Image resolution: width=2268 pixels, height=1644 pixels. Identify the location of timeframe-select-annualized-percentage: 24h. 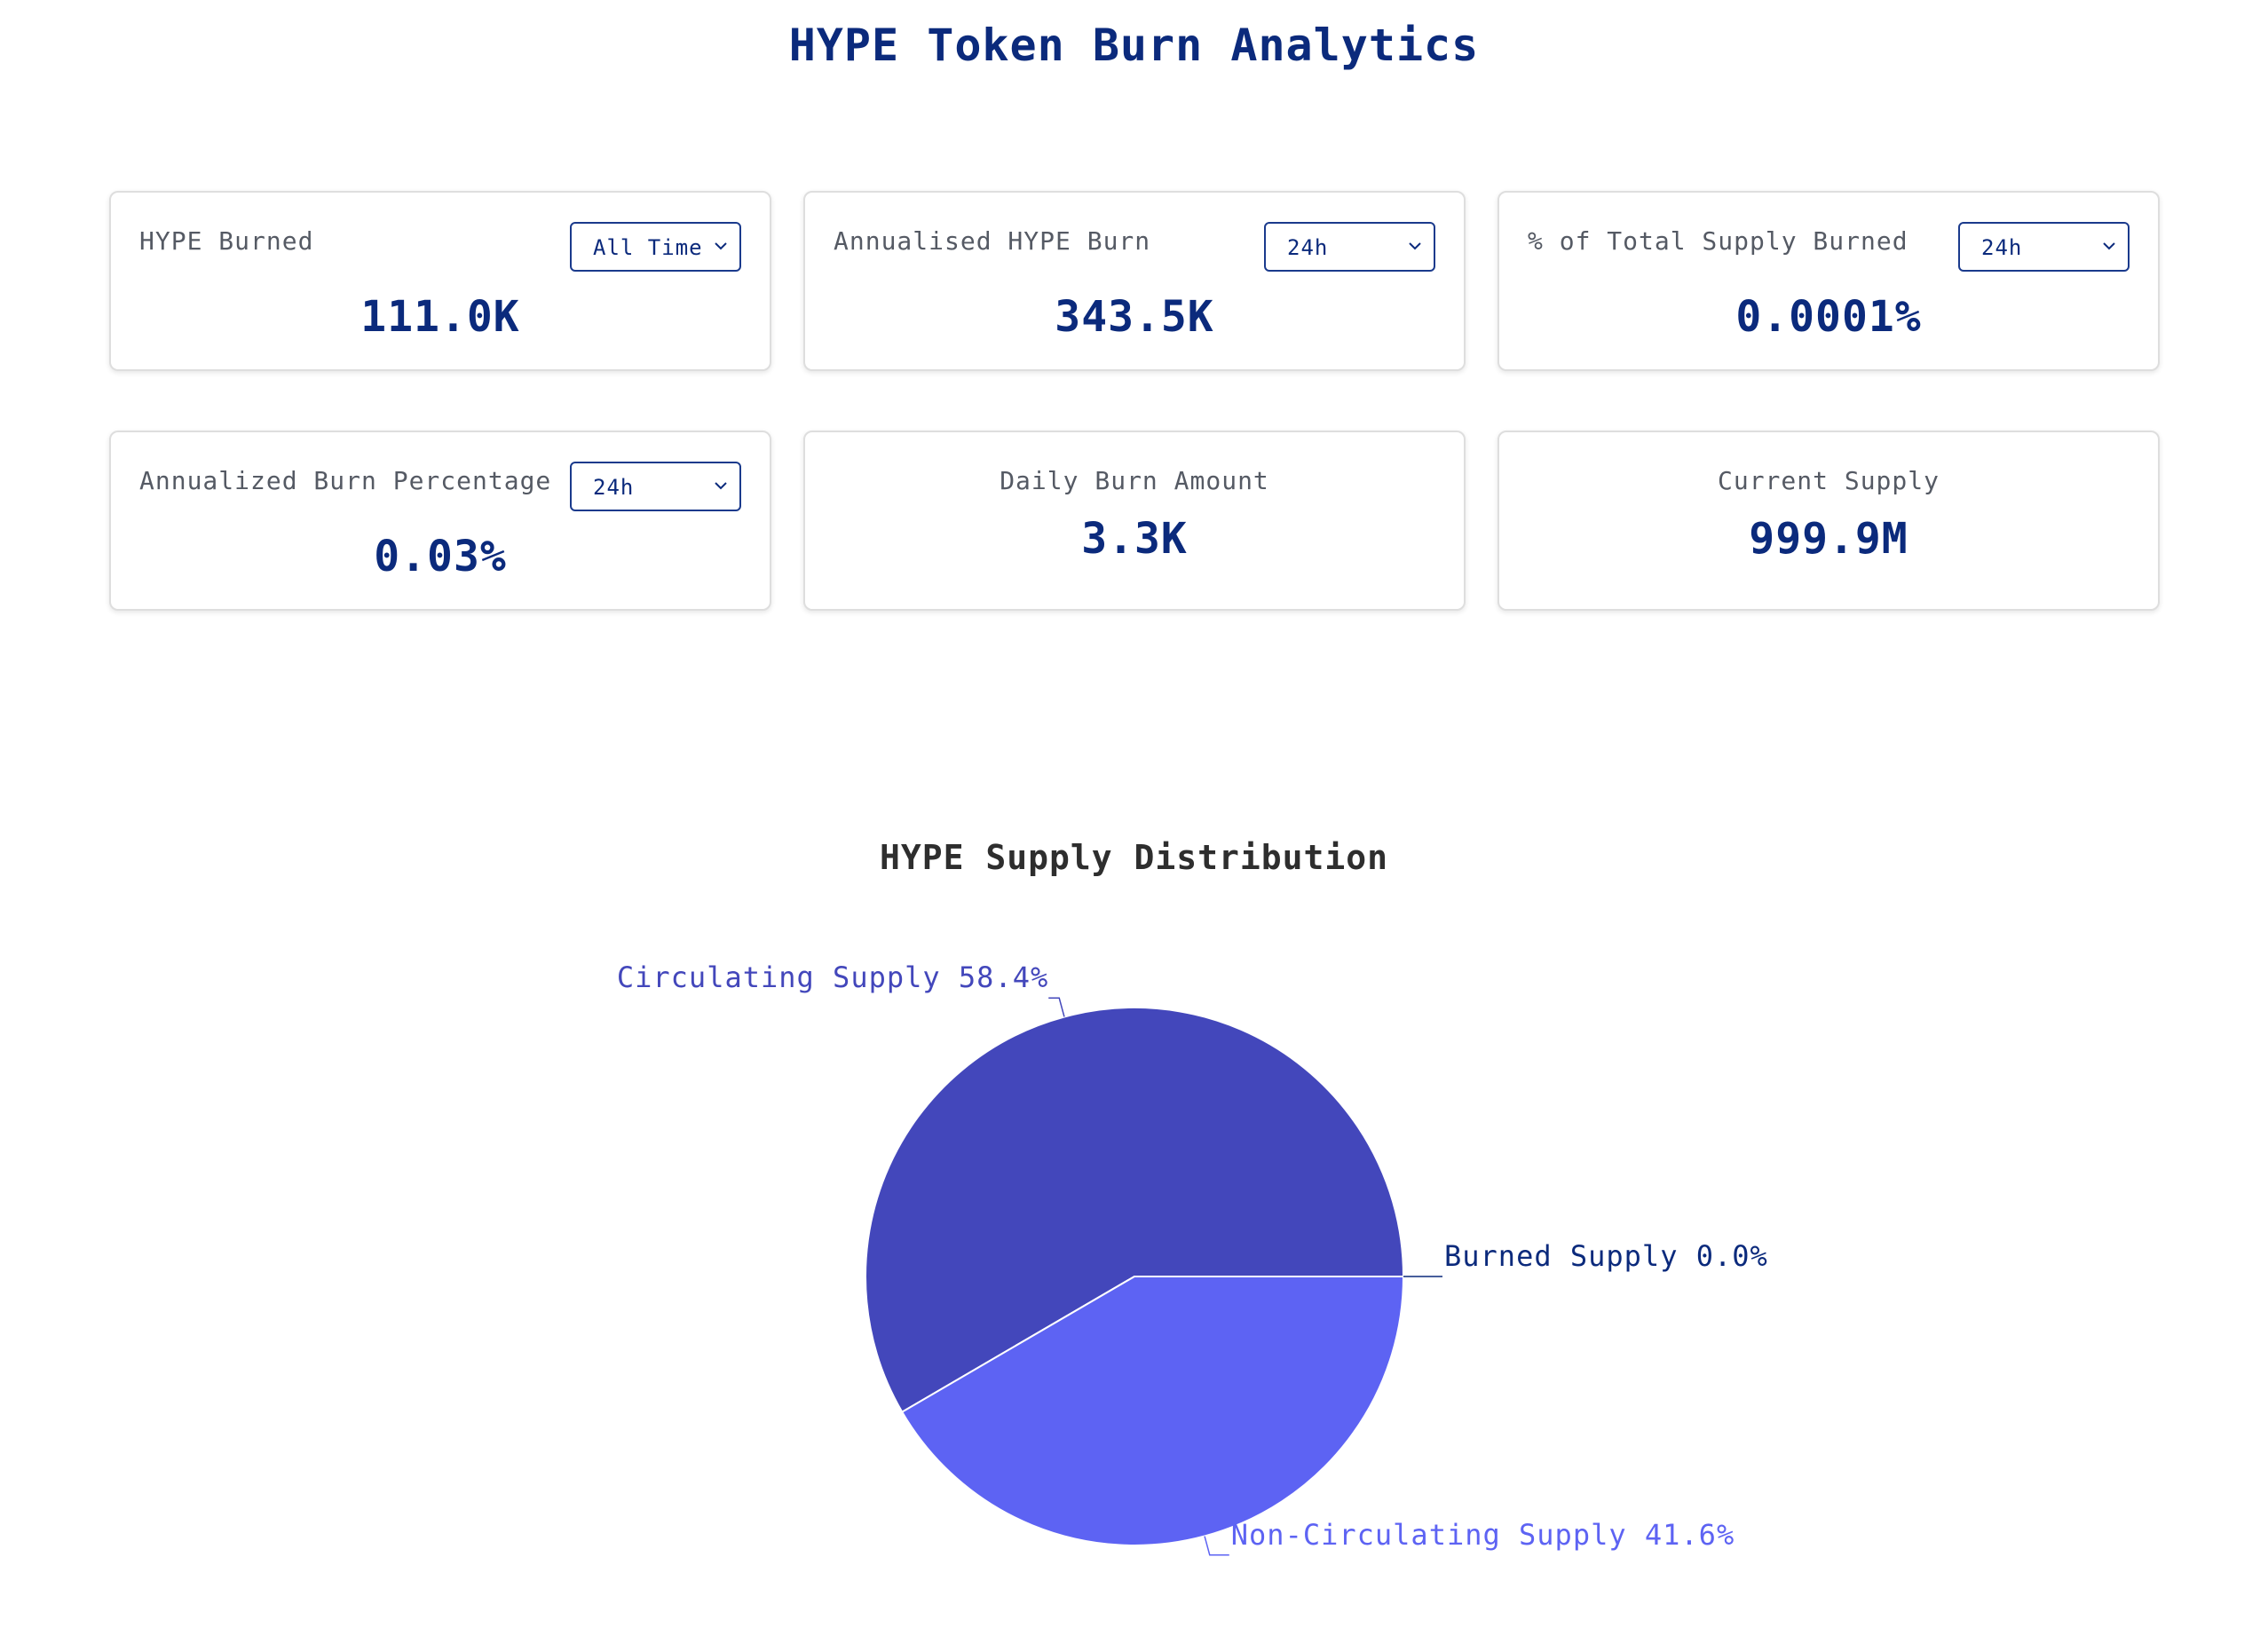
(655, 487).